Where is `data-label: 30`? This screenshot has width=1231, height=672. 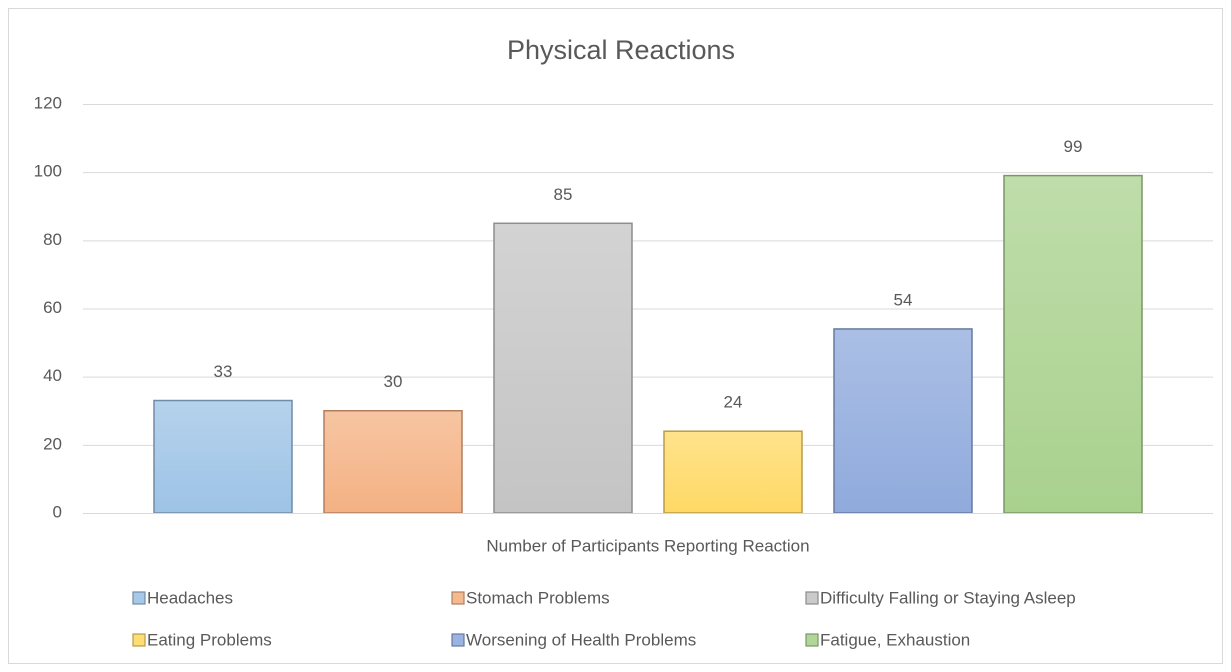
data-label: 30 is located at coordinates (393, 381).